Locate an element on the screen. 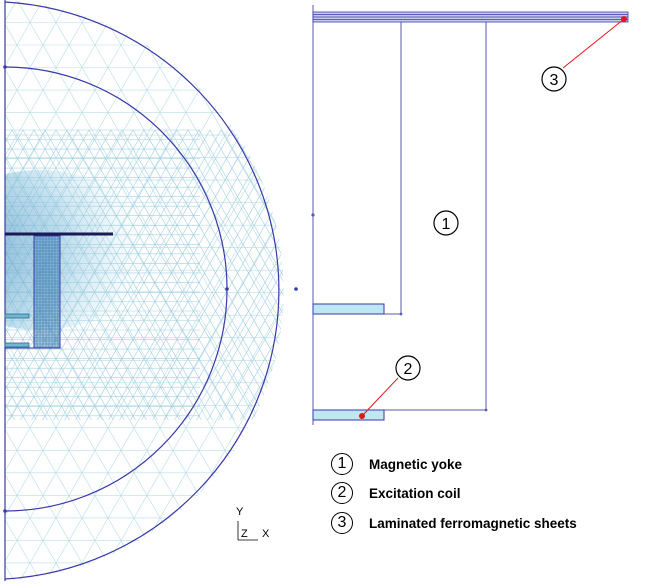 Image resolution: width=649 pixels, height=586 pixels. dense-mesh-zone is located at coordinates (77, 250).